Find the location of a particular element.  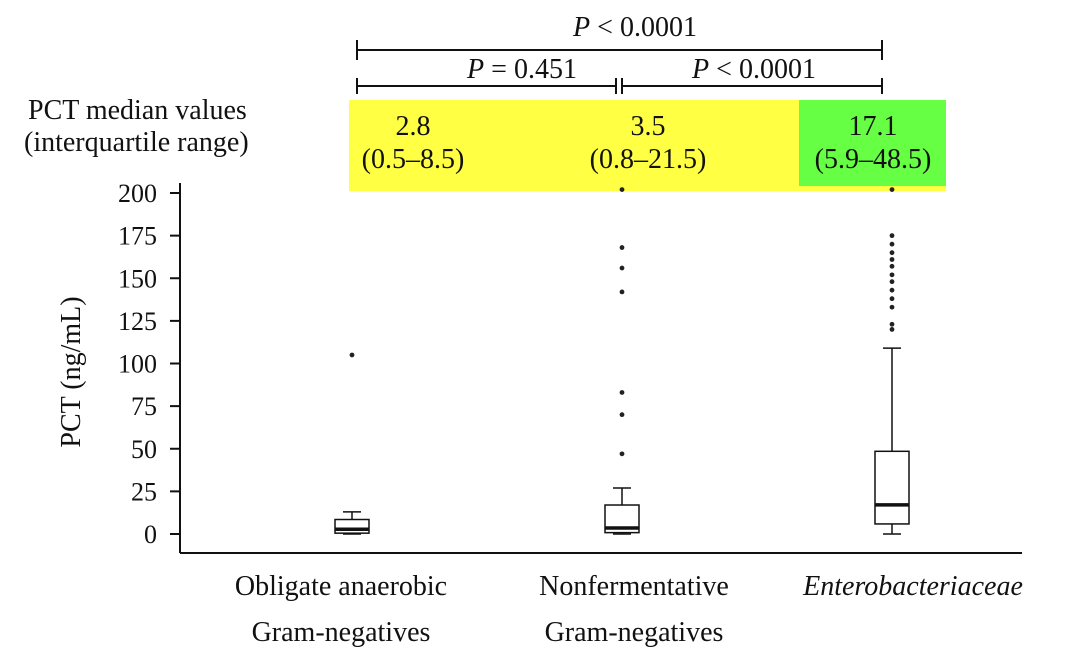

comparison-label-left: P = 0.451 is located at coordinates (521, 69).